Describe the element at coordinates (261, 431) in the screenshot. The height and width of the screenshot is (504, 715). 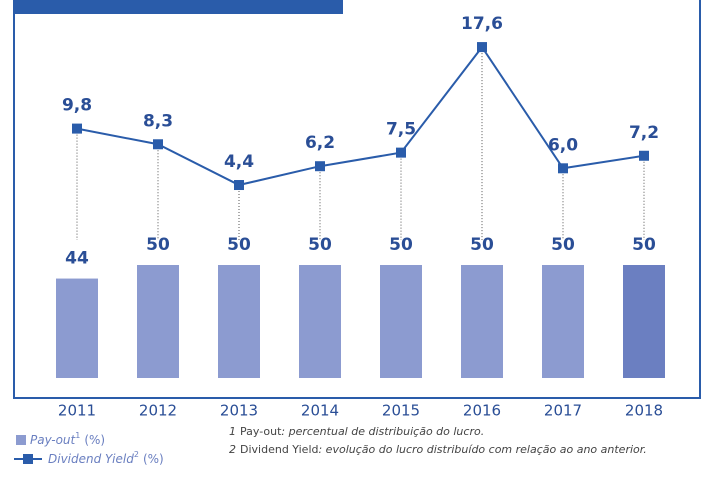
I see `footnote-term: Pay-out` at that location.